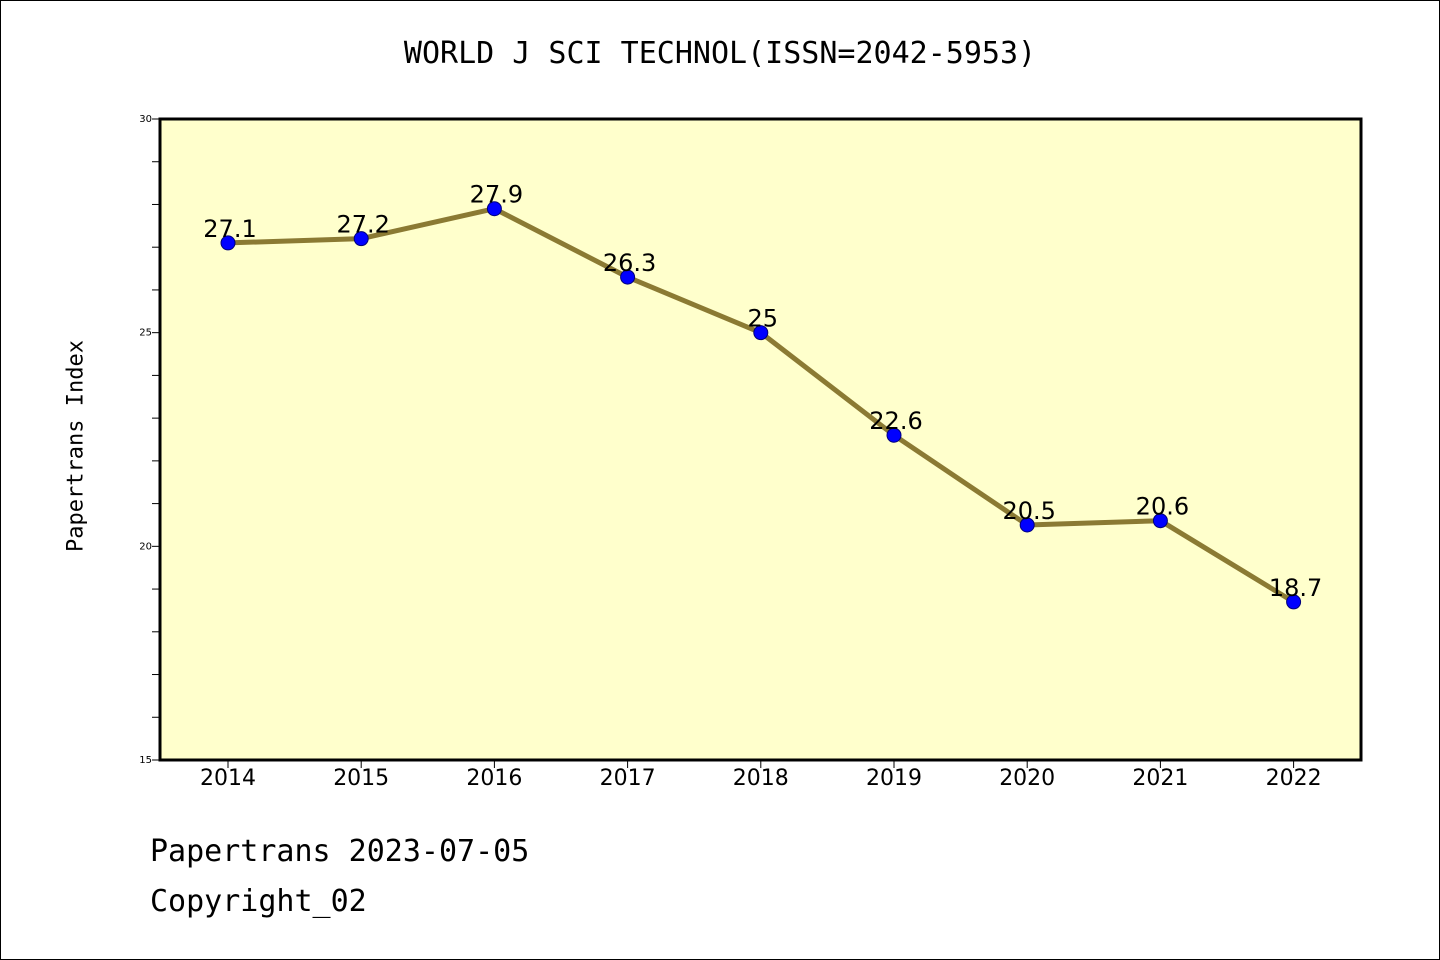 This screenshot has height=960, width=1440. What do you see at coordinates (720, 53) in the screenshot?
I see `chart-title: WORLD J SCI TECHNOL(ISSN=2042-5953)` at bounding box center [720, 53].